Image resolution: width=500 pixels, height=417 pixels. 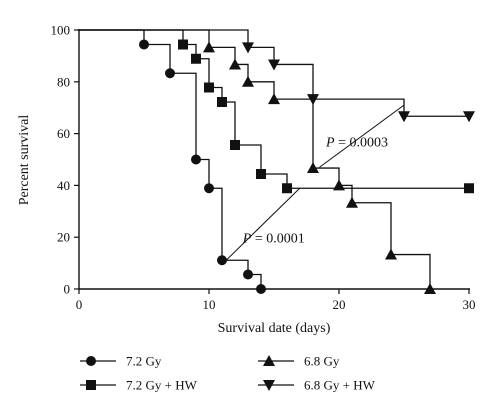 I want to click on legend: 7.2 Gy 7.2 Gy + HW 6.8 Gy 6.8 Gy + HW, so click(x=228, y=373).